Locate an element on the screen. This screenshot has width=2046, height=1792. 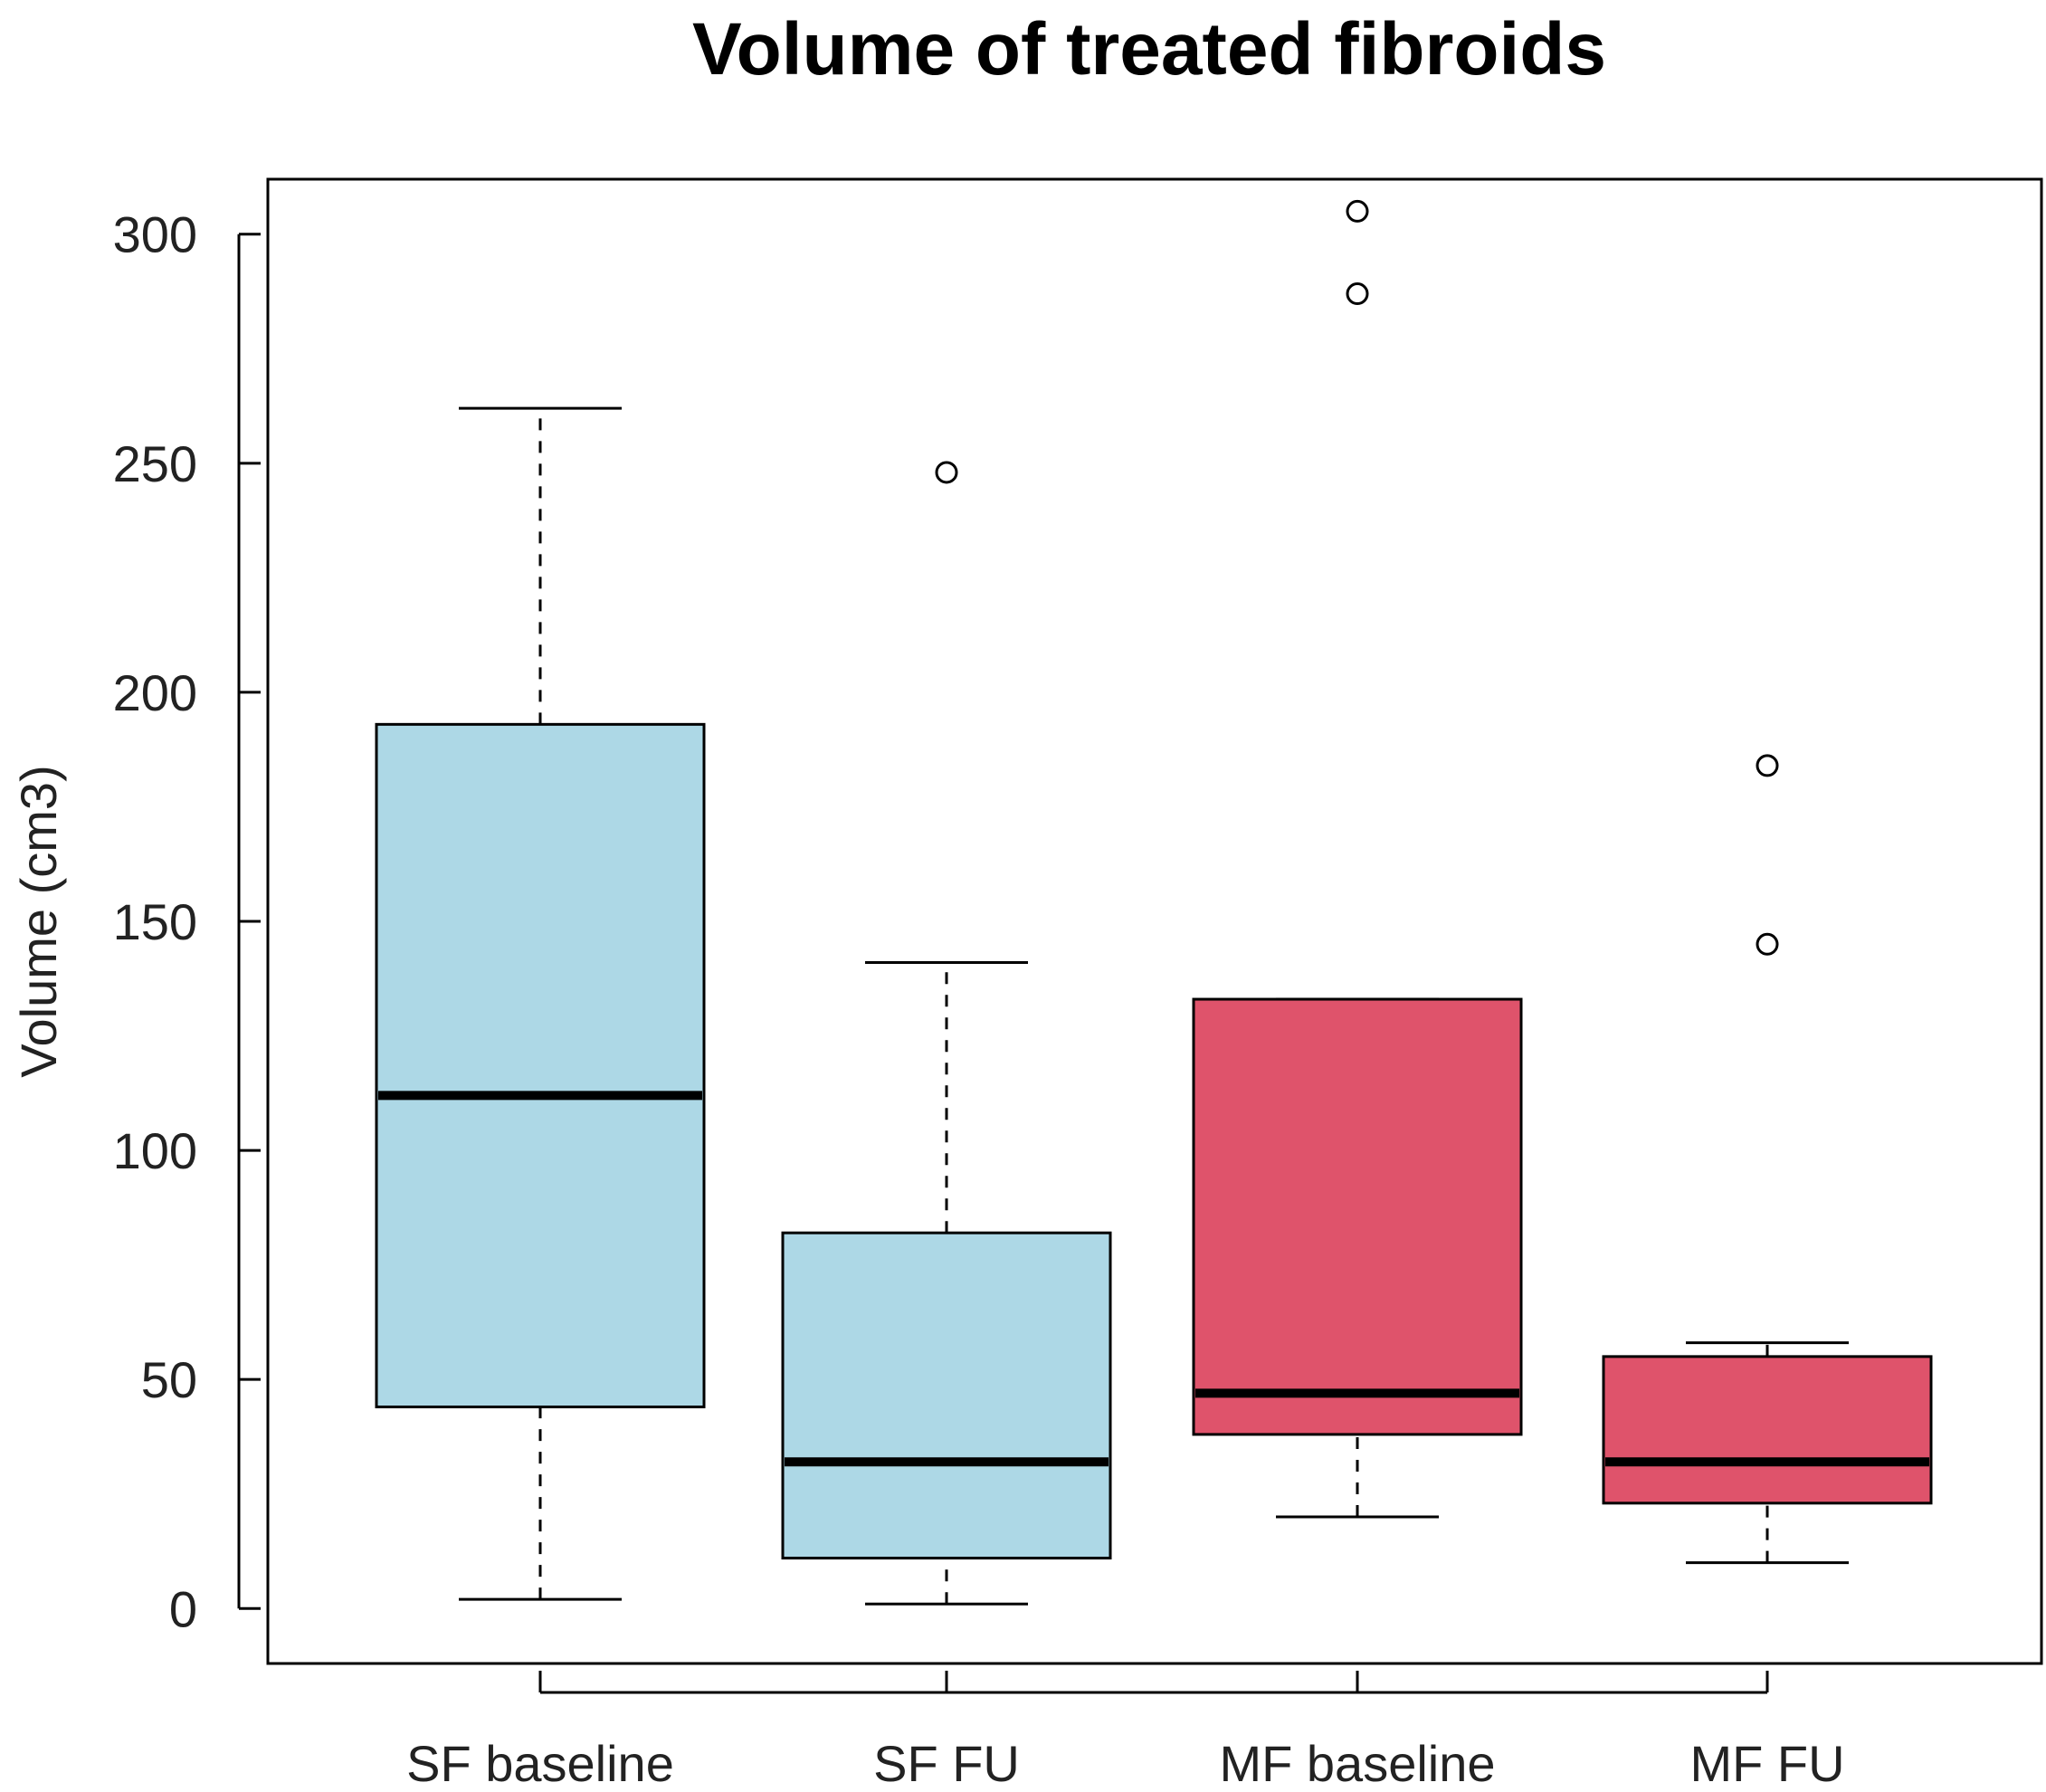
y-axis-label: Volume (cm3) is located at coordinates (38, 921).